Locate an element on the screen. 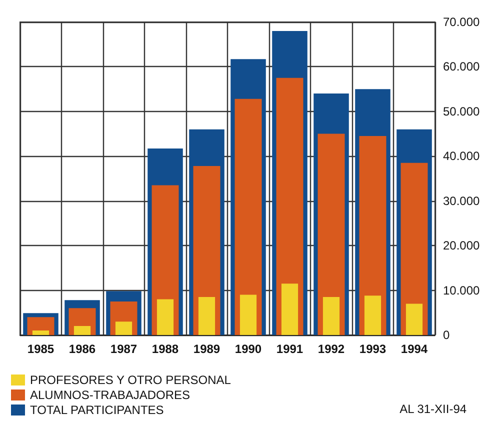 Image resolution: width=495 pixels, height=427 pixels. x-tick-label: 1988 is located at coordinates (165, 349).